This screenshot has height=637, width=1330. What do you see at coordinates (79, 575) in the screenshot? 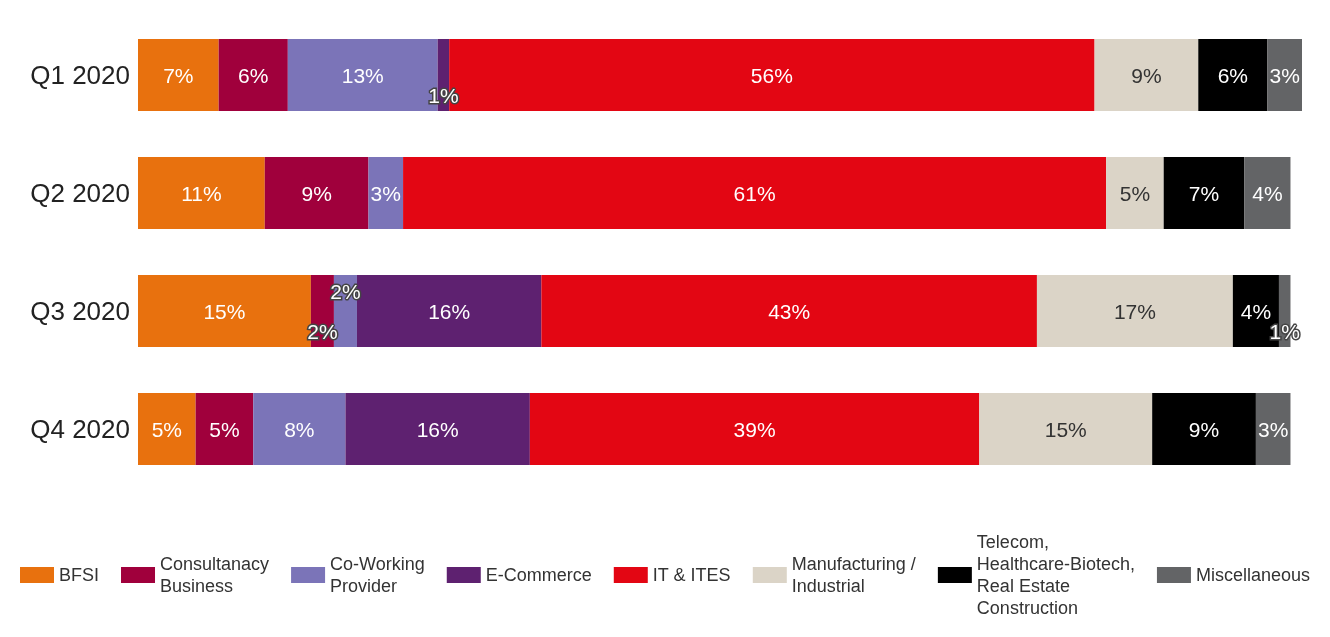
I see `legend-label: BFSI` at bounding box center [79, 575].